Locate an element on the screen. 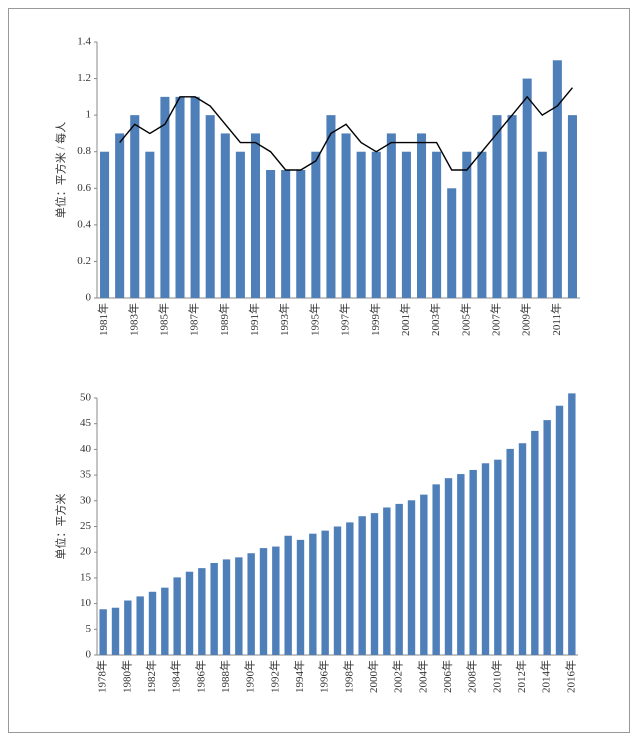 The height and width of the screenshot is (741, 639). y-tick-label: 0.8 is located at coordinates (84, 151).